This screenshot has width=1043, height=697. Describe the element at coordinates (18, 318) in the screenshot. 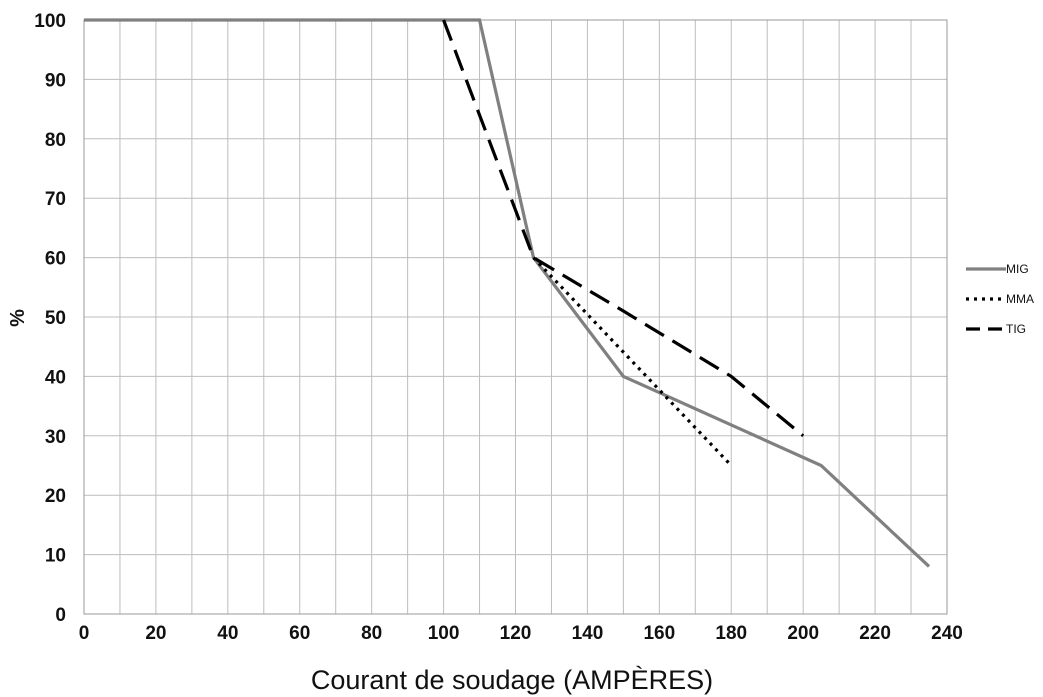

I see `y-axis-label: %` at that location.